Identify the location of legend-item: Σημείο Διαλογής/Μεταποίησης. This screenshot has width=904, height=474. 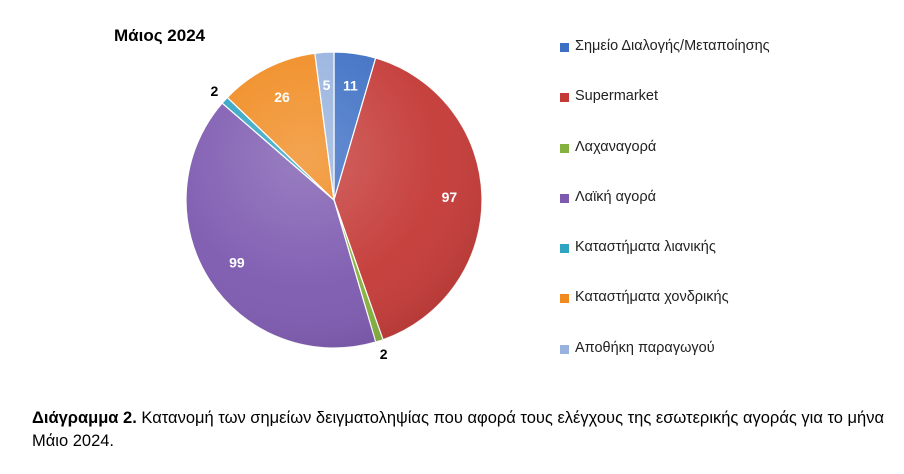
(725, 63).